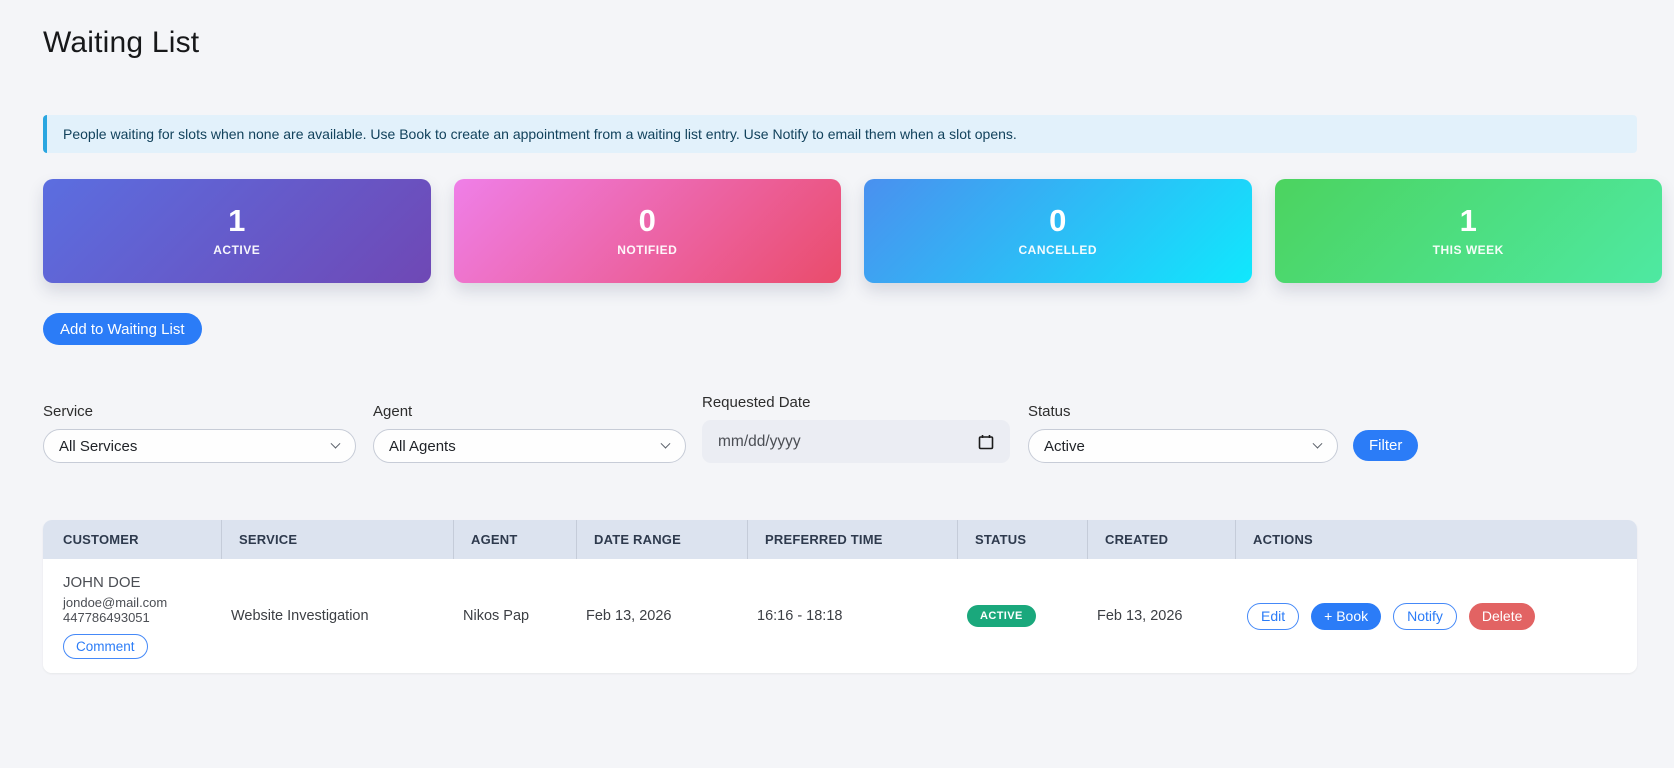 Image resolution: width=1674 pixels, height=768 pixels. What do you see at coordinates (199, 446) in the screenshot?
I see `service-select: All Services` at bounding box center [199, 446].